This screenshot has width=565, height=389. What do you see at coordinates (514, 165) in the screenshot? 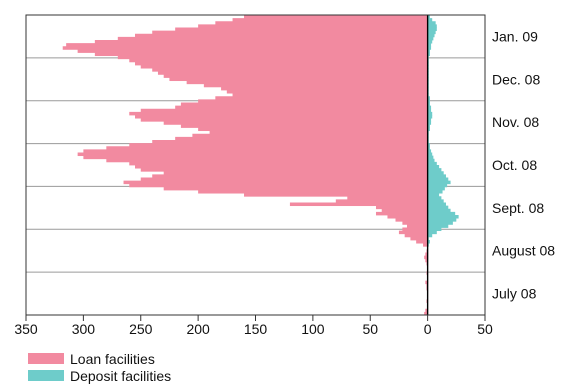
I see `y-period-label: Oct. 08` at bounding box center [514, 165].